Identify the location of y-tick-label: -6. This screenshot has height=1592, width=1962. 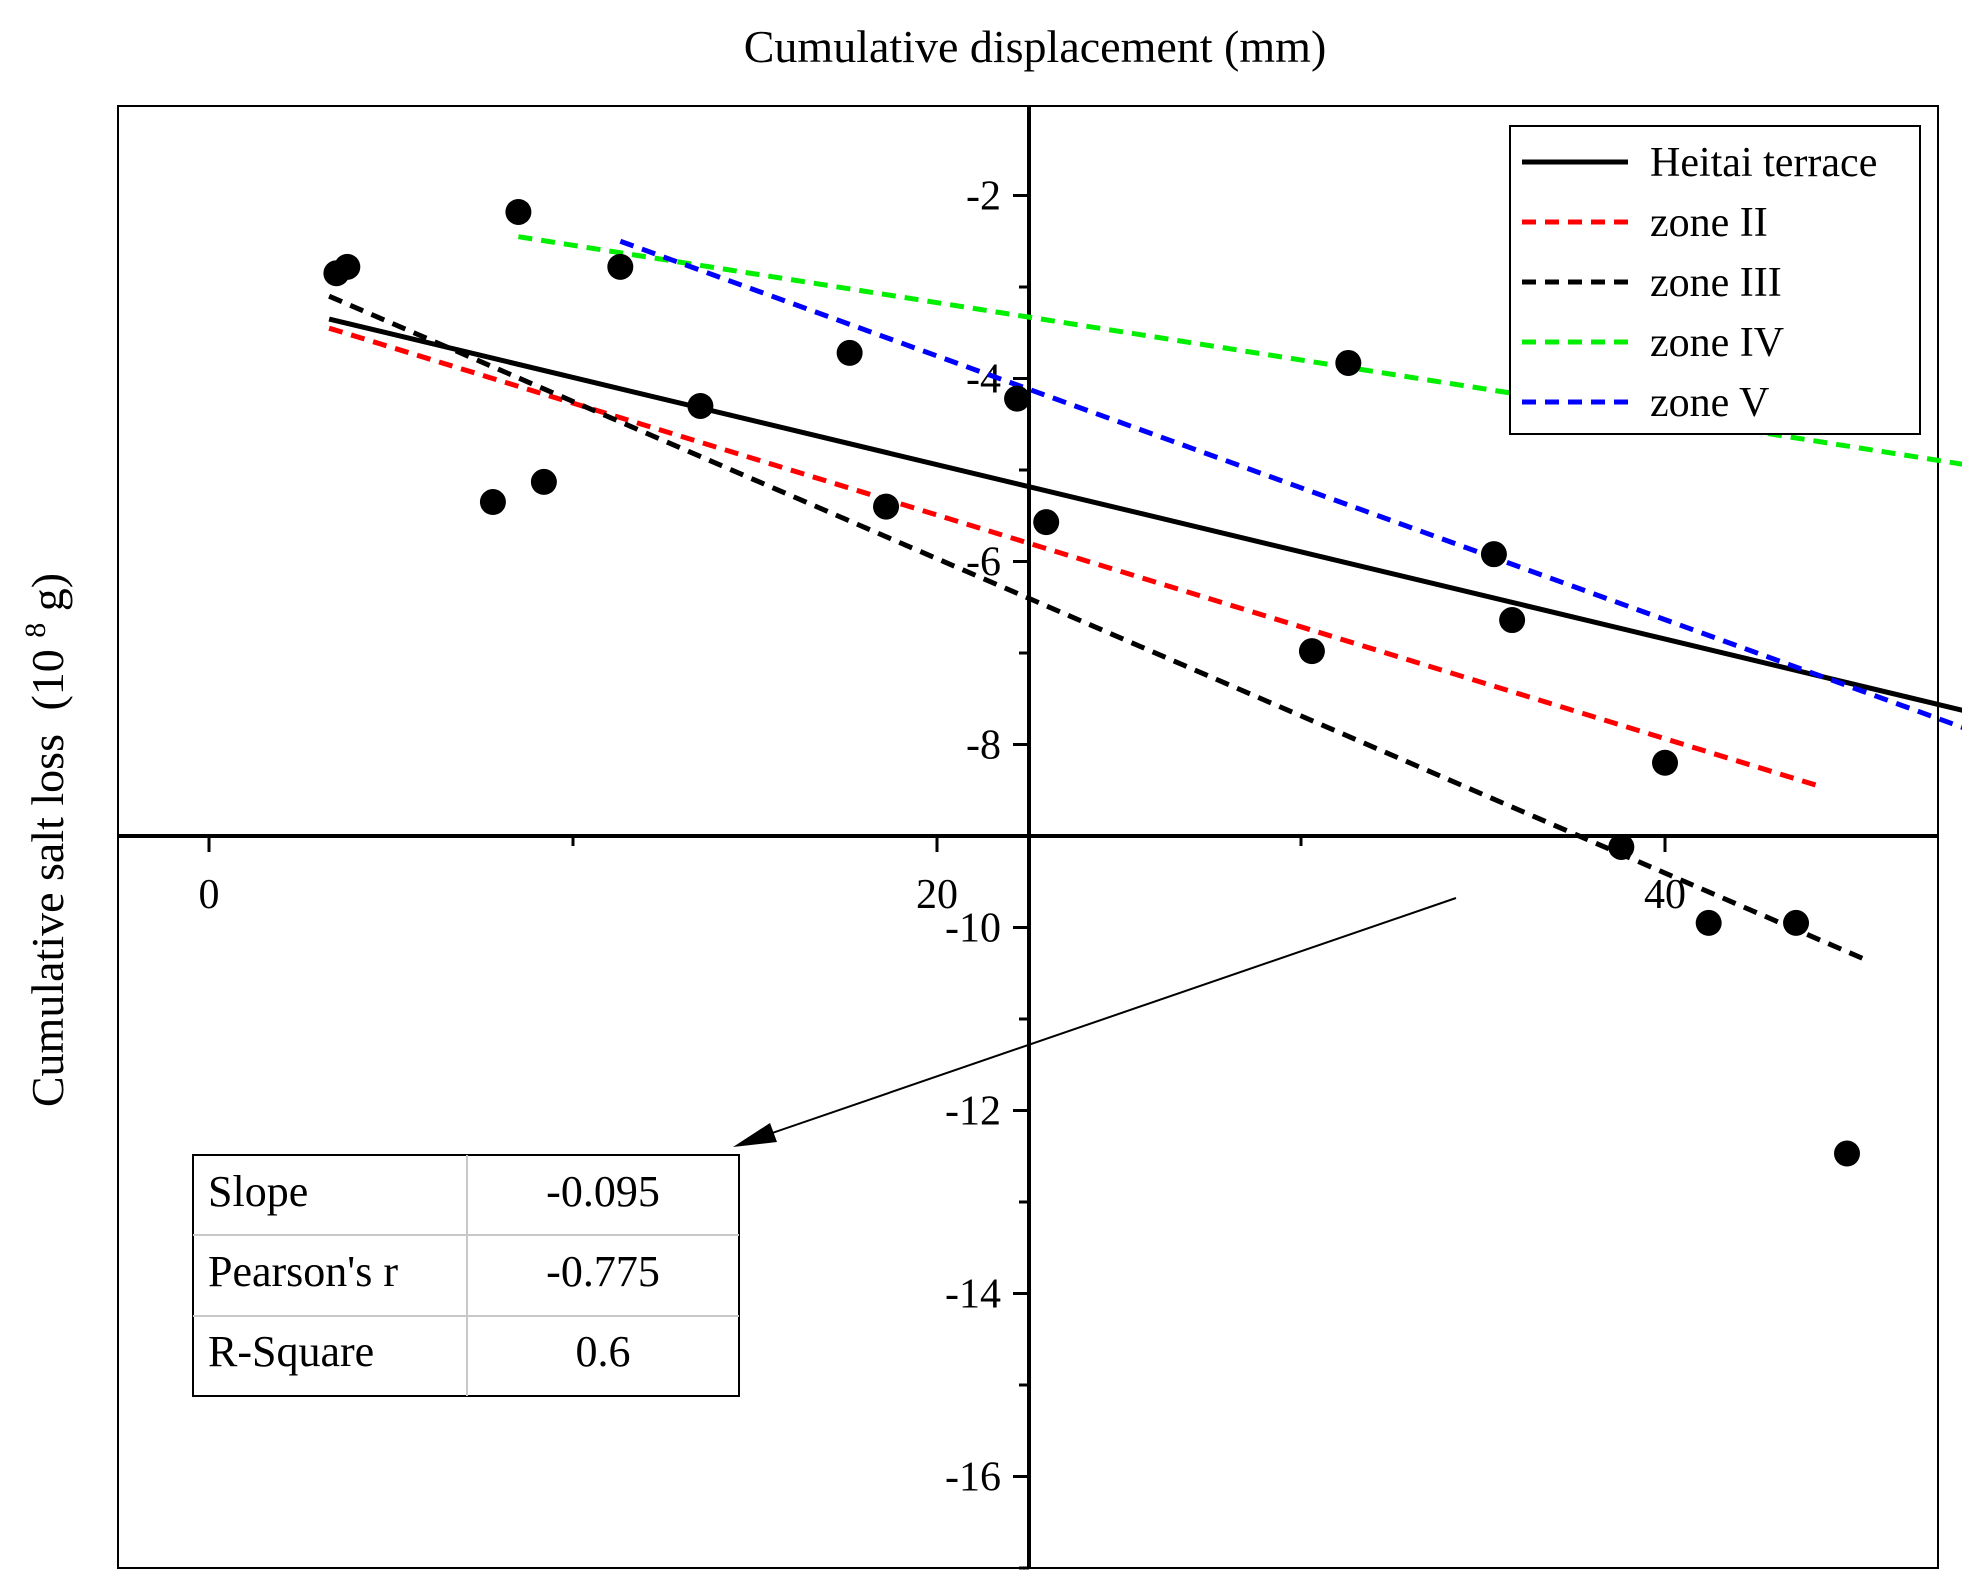
(983, 563).